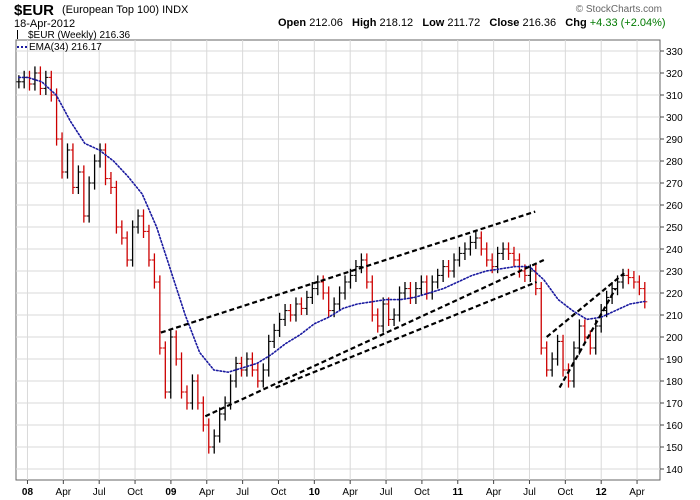 The image size is (700, 500). I want to click on y-tick-label: 320, so click(674, 74).